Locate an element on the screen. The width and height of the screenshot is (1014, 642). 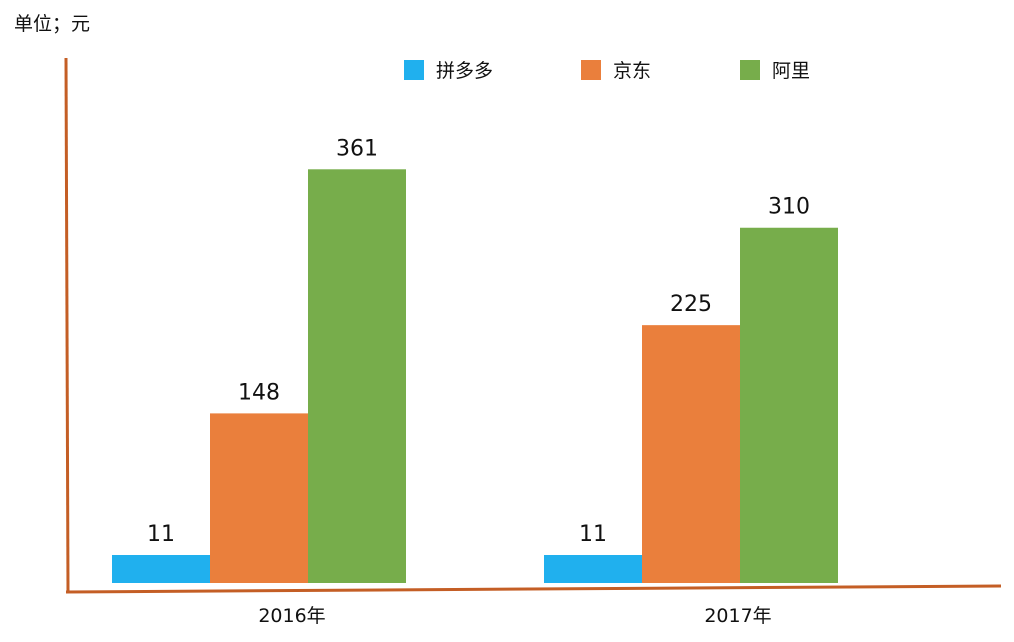
legend-label-2: 阿里 is located at coordinates (791, 71).